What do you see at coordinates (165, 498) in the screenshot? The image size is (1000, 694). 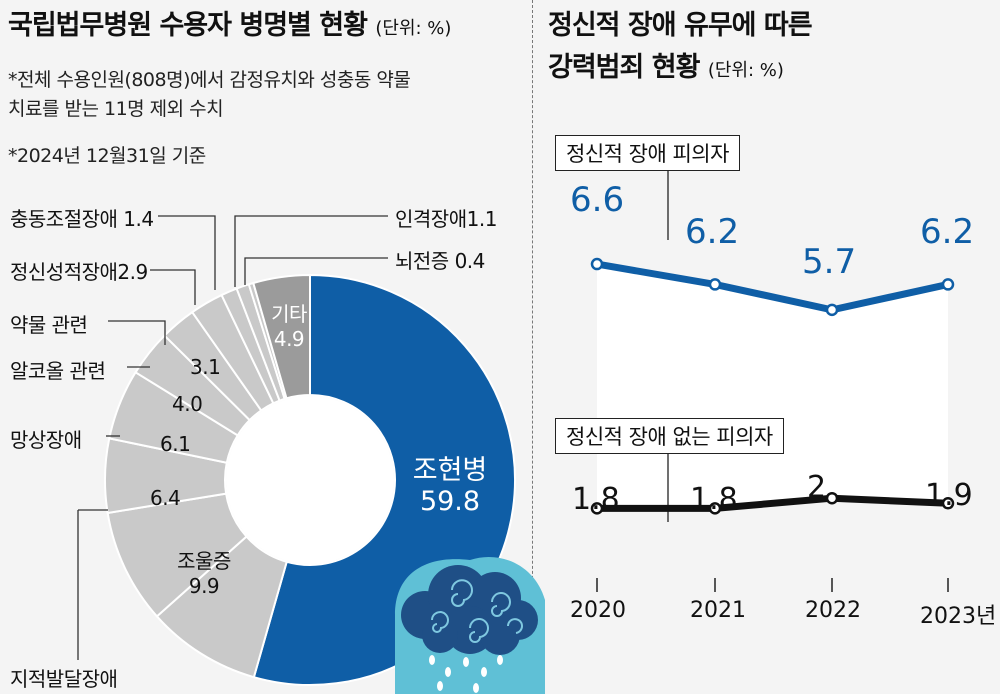 I see `value-6-4: 6.4` at bounding box center [165, 498].